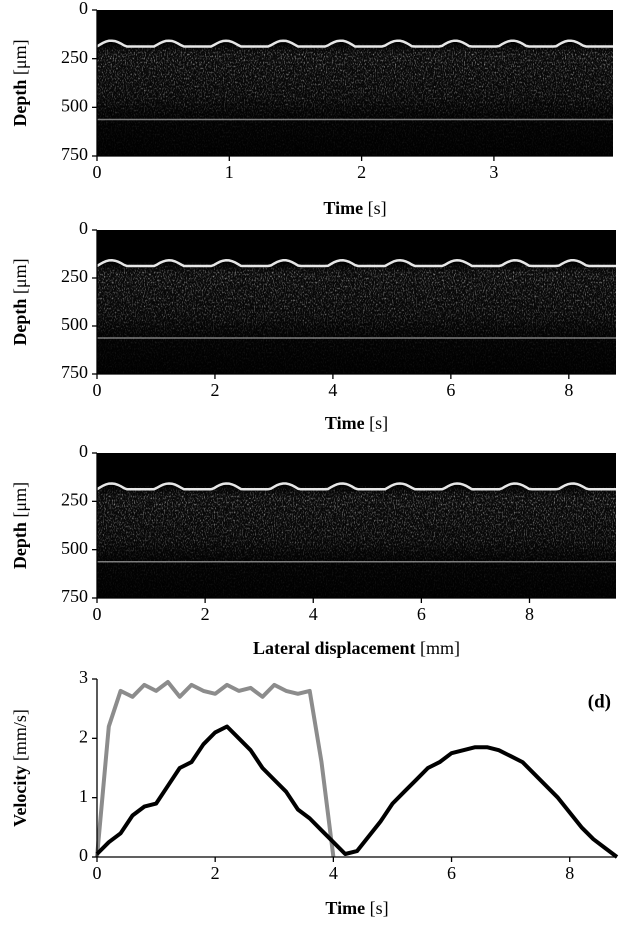 This screenshot has width=619, height=926. Describe the element at coordinates (229, 172) in the screenshot. I see `x-tick-label: 1` at that location.